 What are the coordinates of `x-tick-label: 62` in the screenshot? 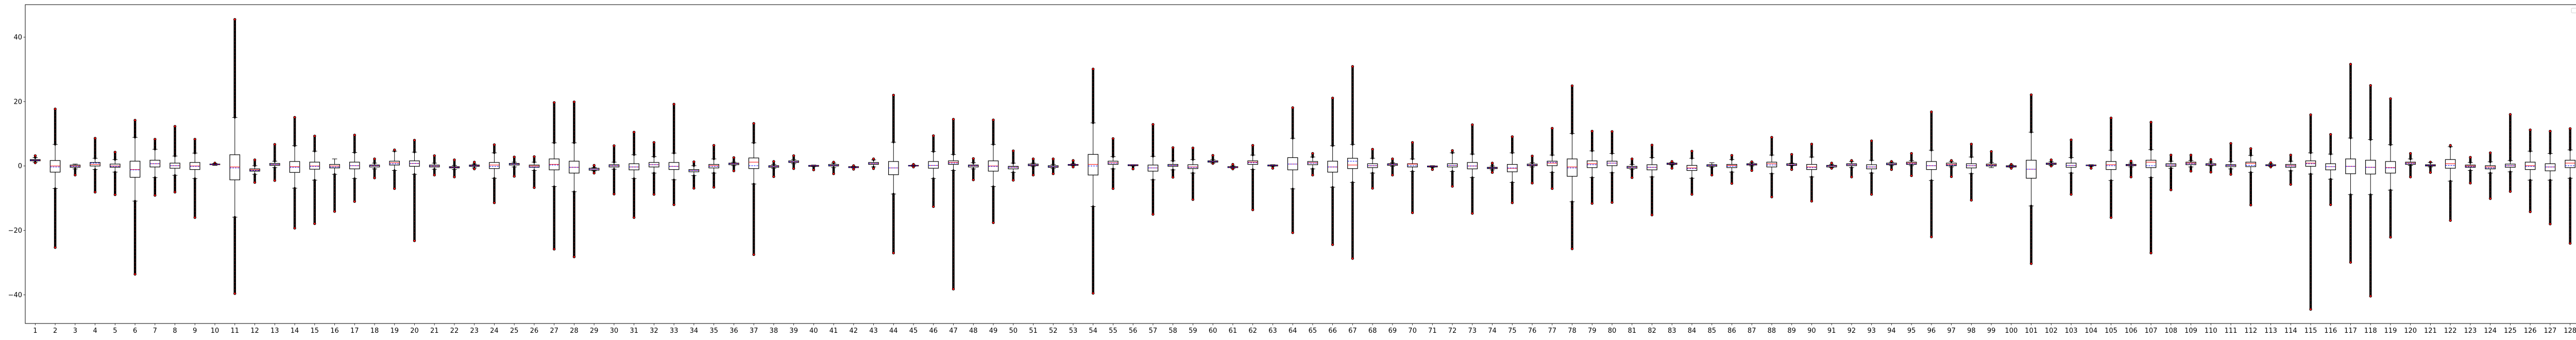 It's located at (1252, 331).